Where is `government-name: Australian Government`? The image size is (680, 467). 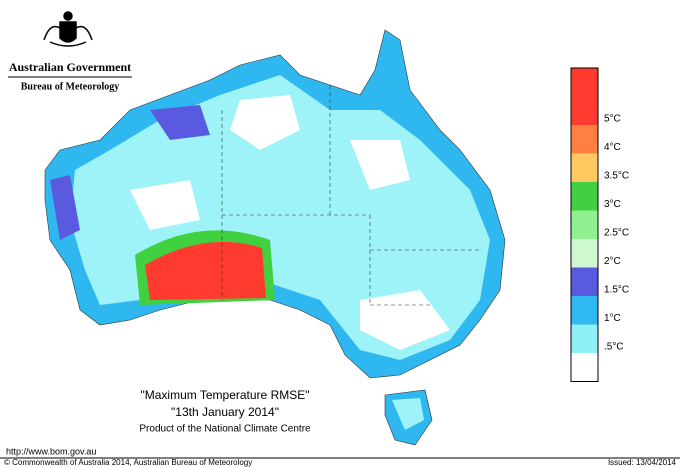
government-name: Australian Government is located at coordinates (70, 67).